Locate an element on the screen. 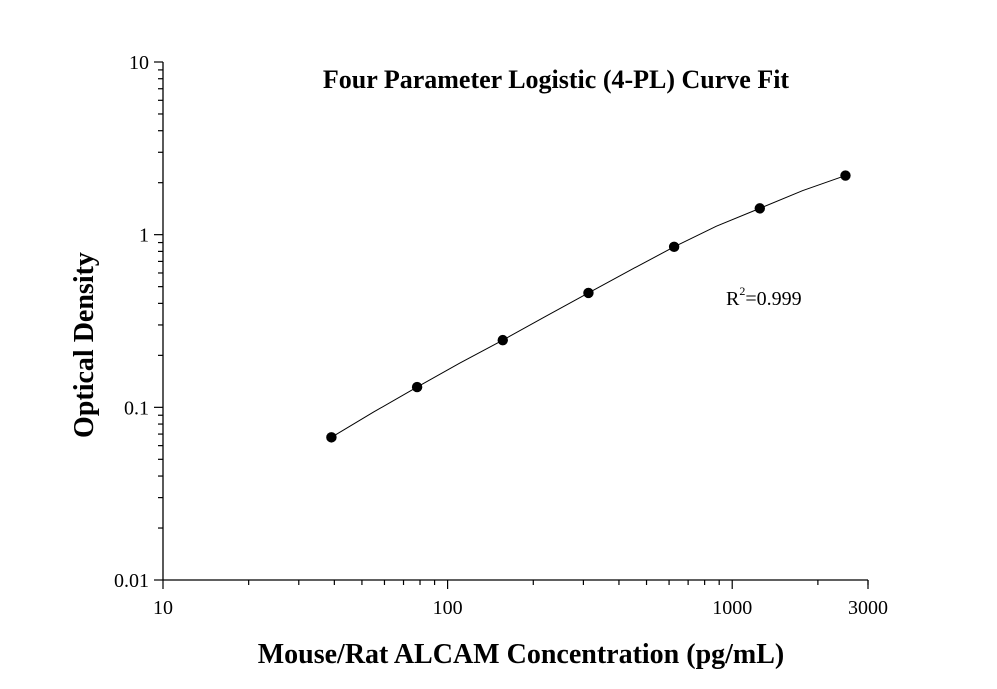 This screenshot has width=997, height=689. y-tick-label: 0.01 is located at coordinates (131, 581).